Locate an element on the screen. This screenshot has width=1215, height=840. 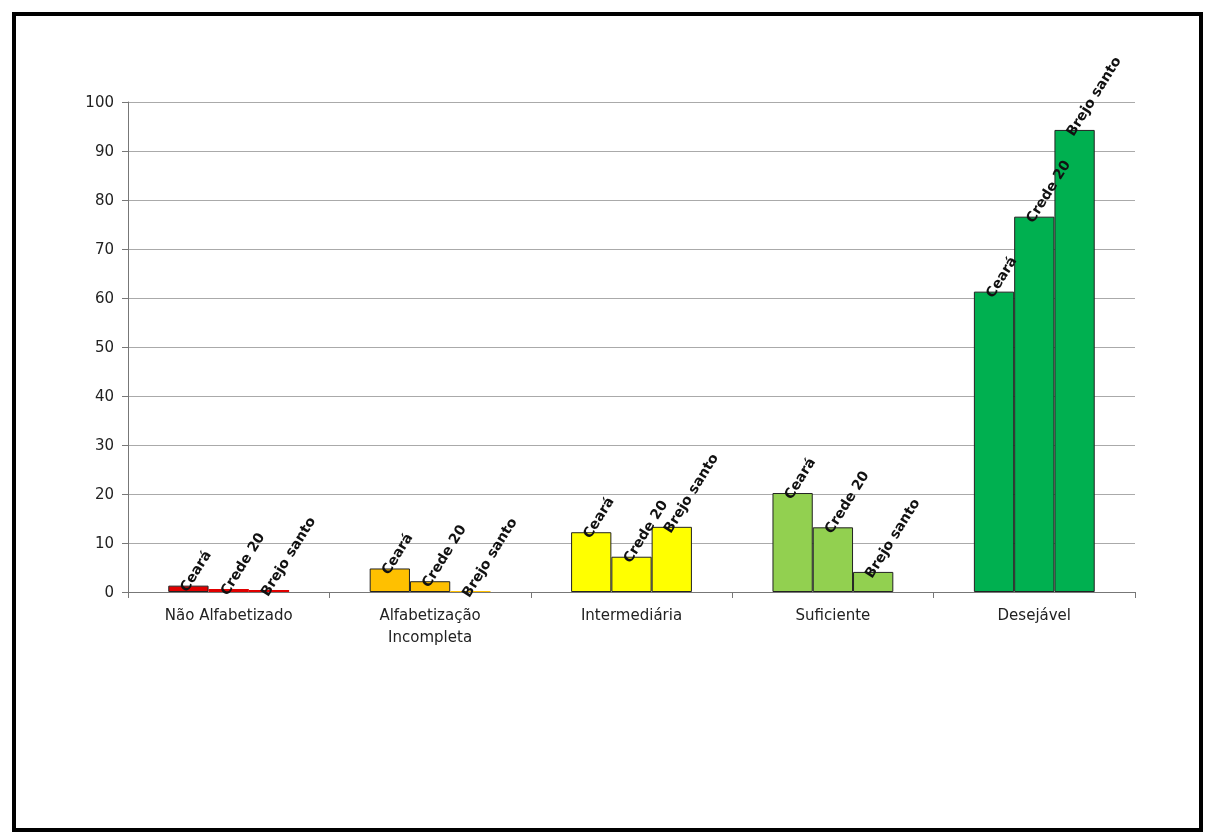
y-tick-label: 20 is located at coordinates (104, 494).